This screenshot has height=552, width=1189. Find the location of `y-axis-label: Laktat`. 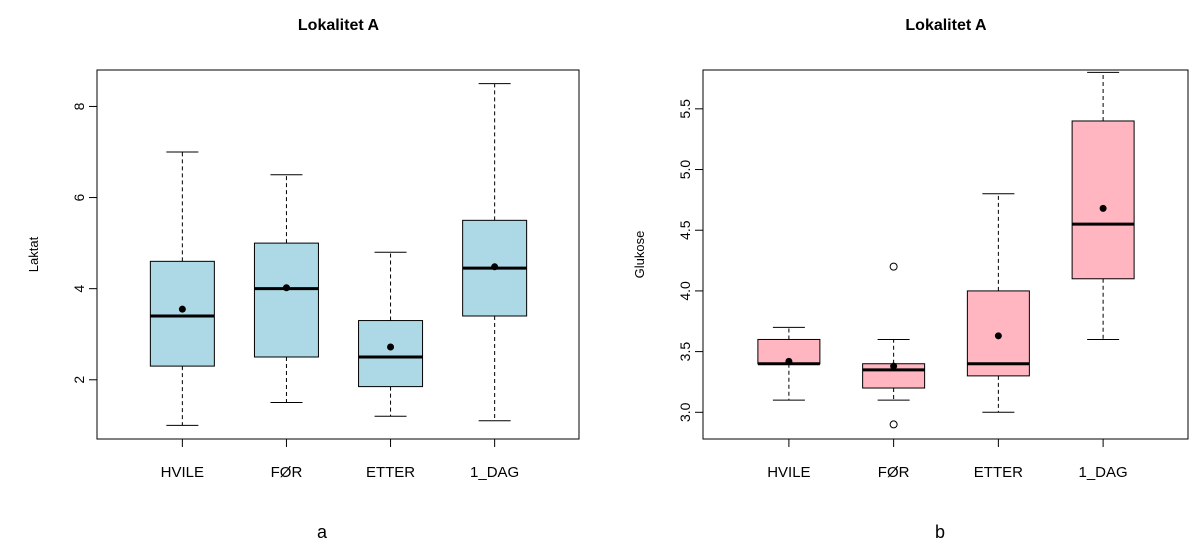

y-axis-label: Laktat is located at coordinates (33, 254).